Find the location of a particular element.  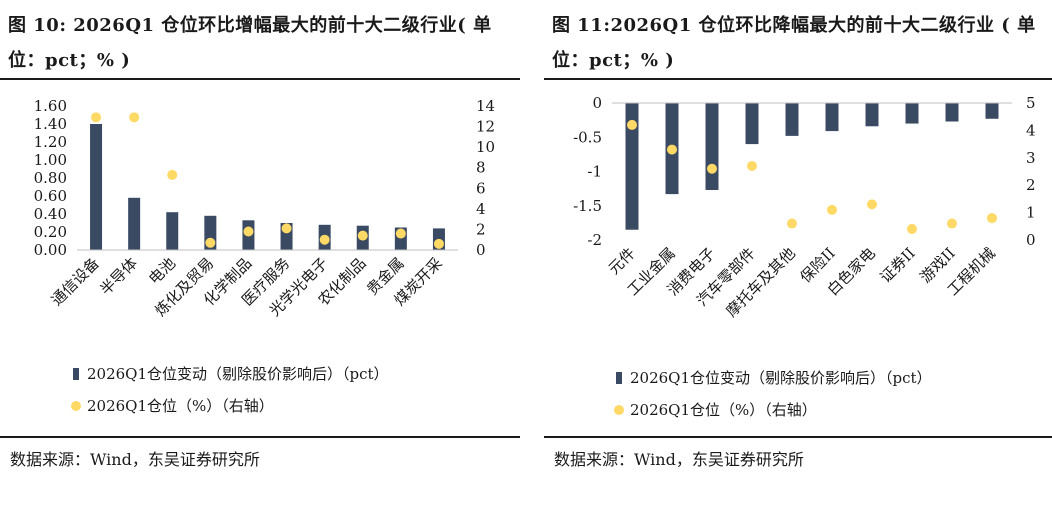

y-right-tick-label: 8 is located at coordinates (481, 168).